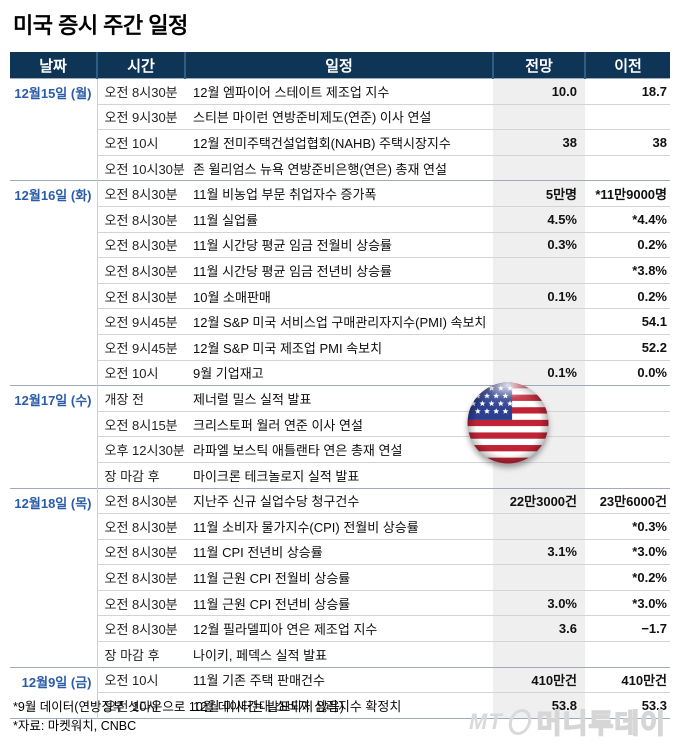 This screenshot has height=747, width=680. What do you see at coordinates (339, 321) in the screenshot?
I see `event-cell: 12월 S&P 미국 서비스업 구매관리자지수(PMI) 속보치` at bounding box center [339, 321].